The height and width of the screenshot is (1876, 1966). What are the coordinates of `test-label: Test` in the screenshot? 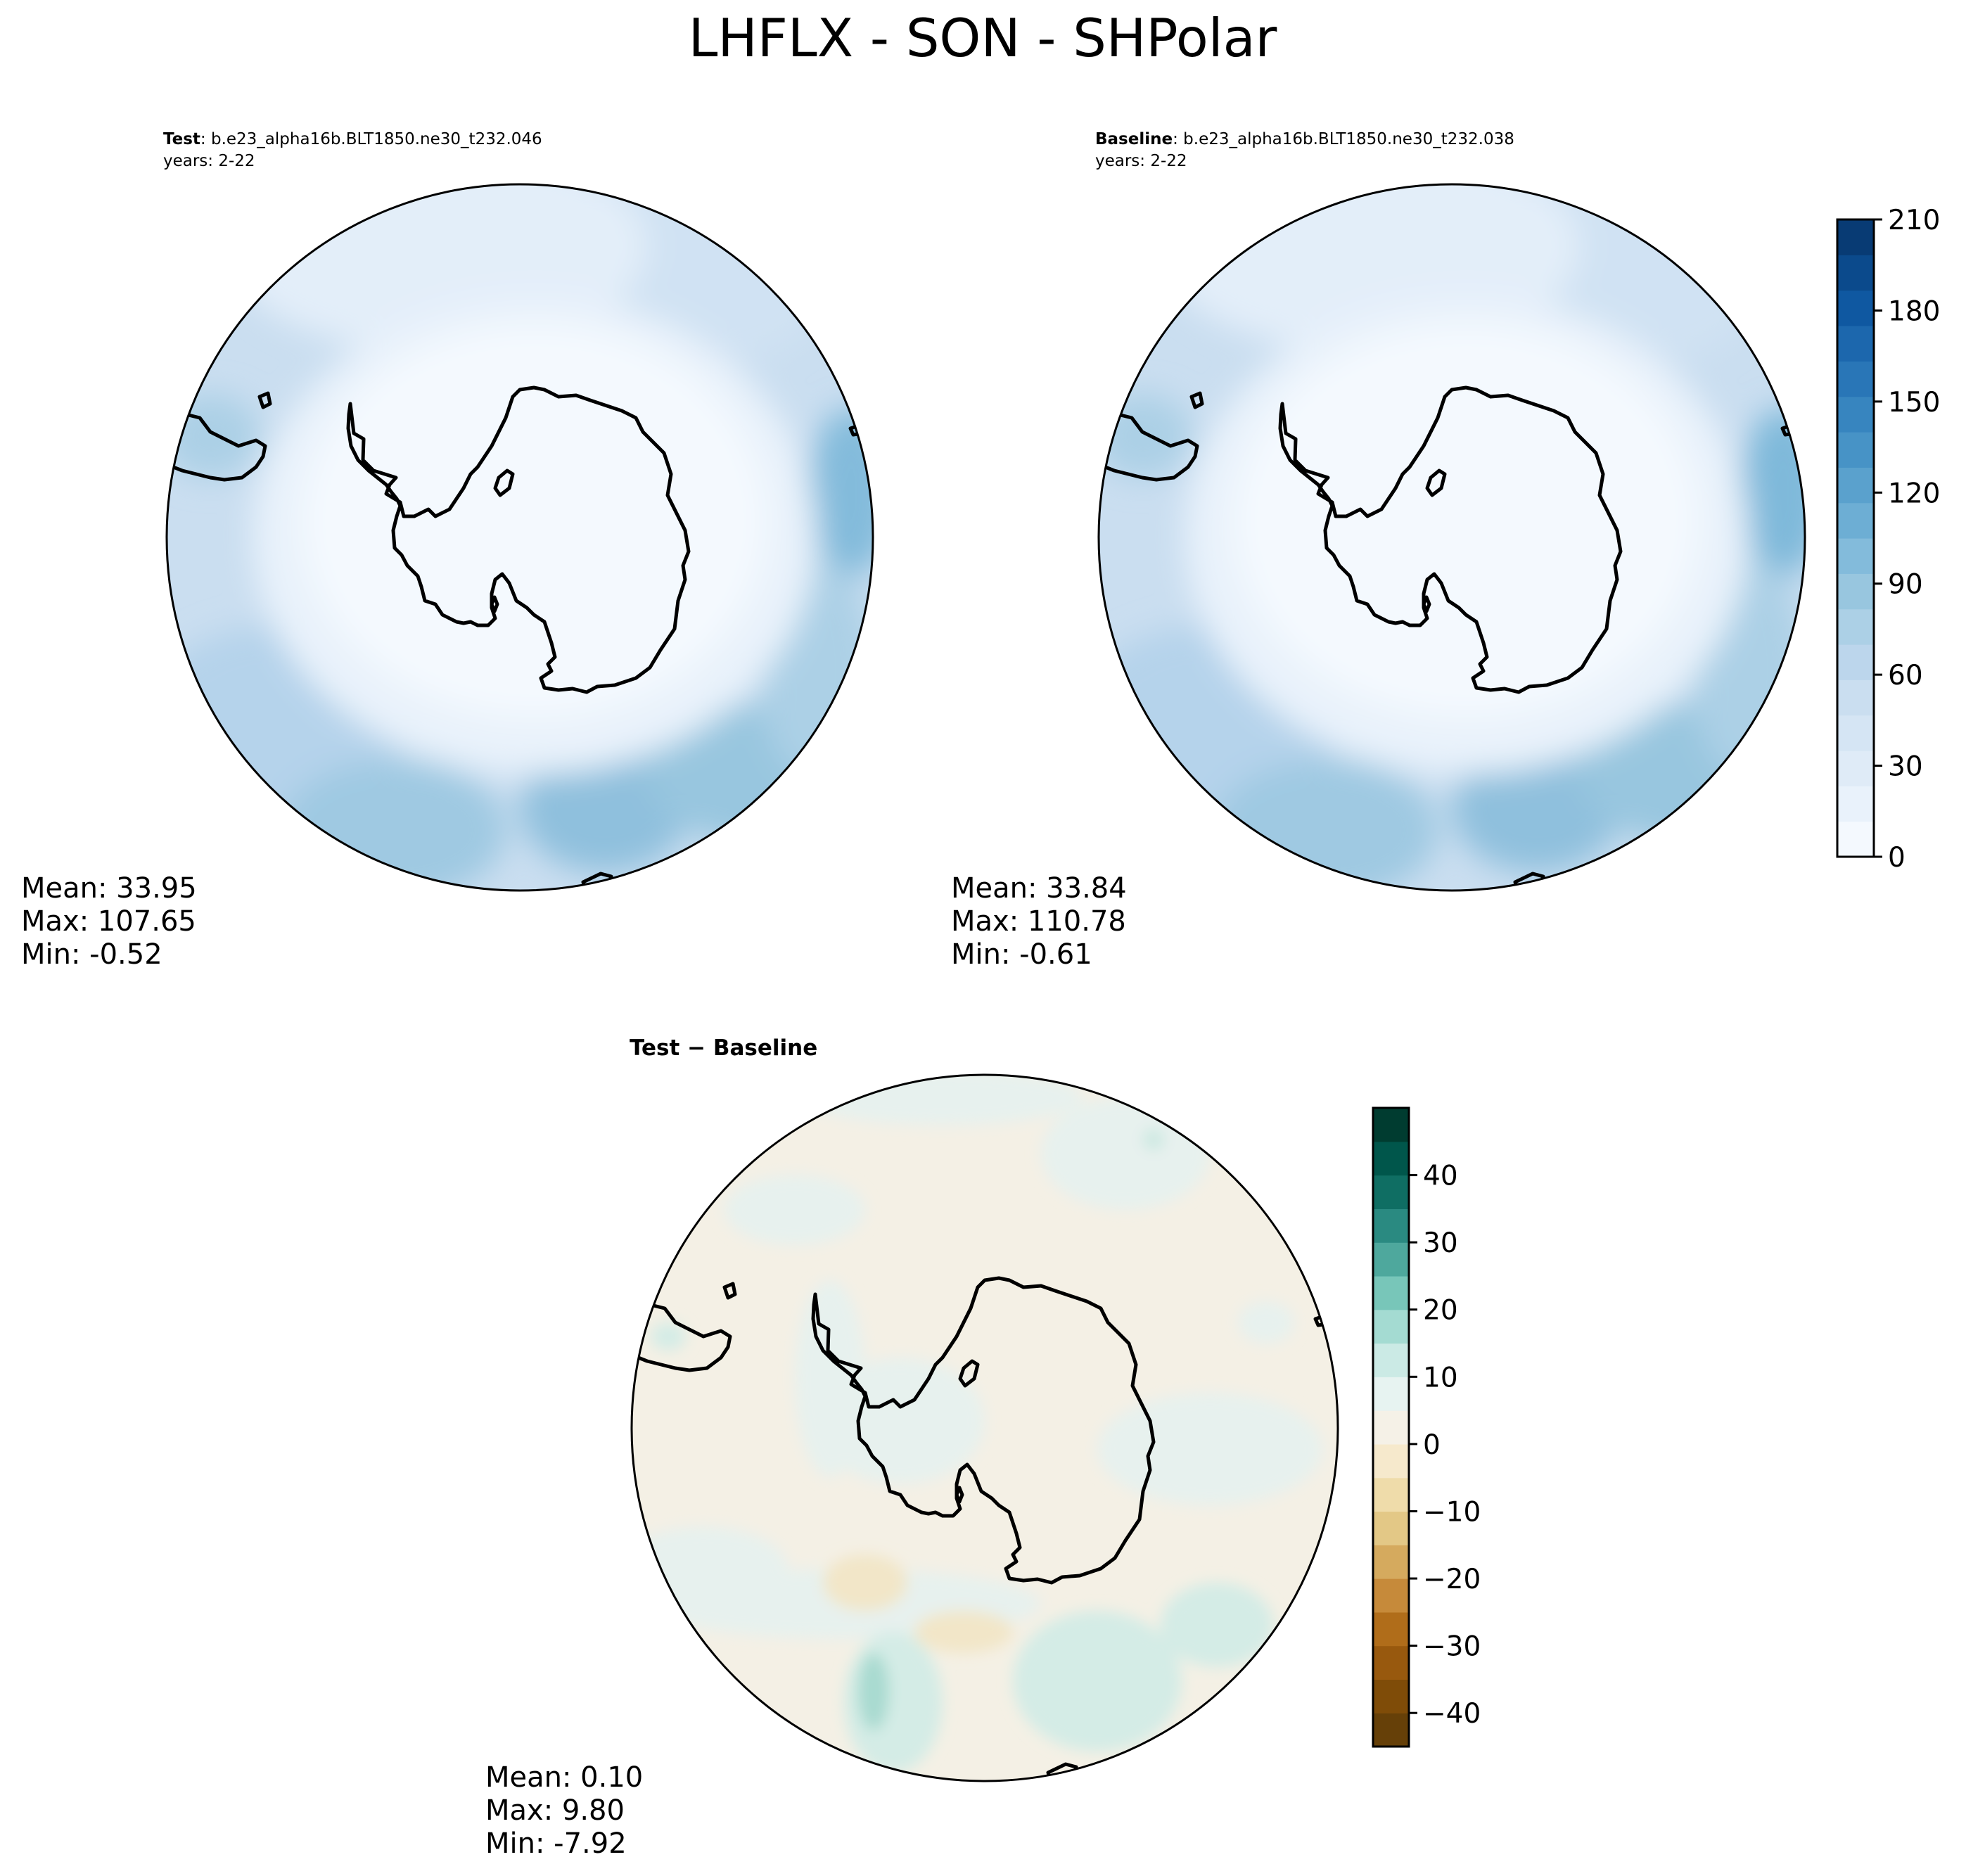 It's located at (181, 139).